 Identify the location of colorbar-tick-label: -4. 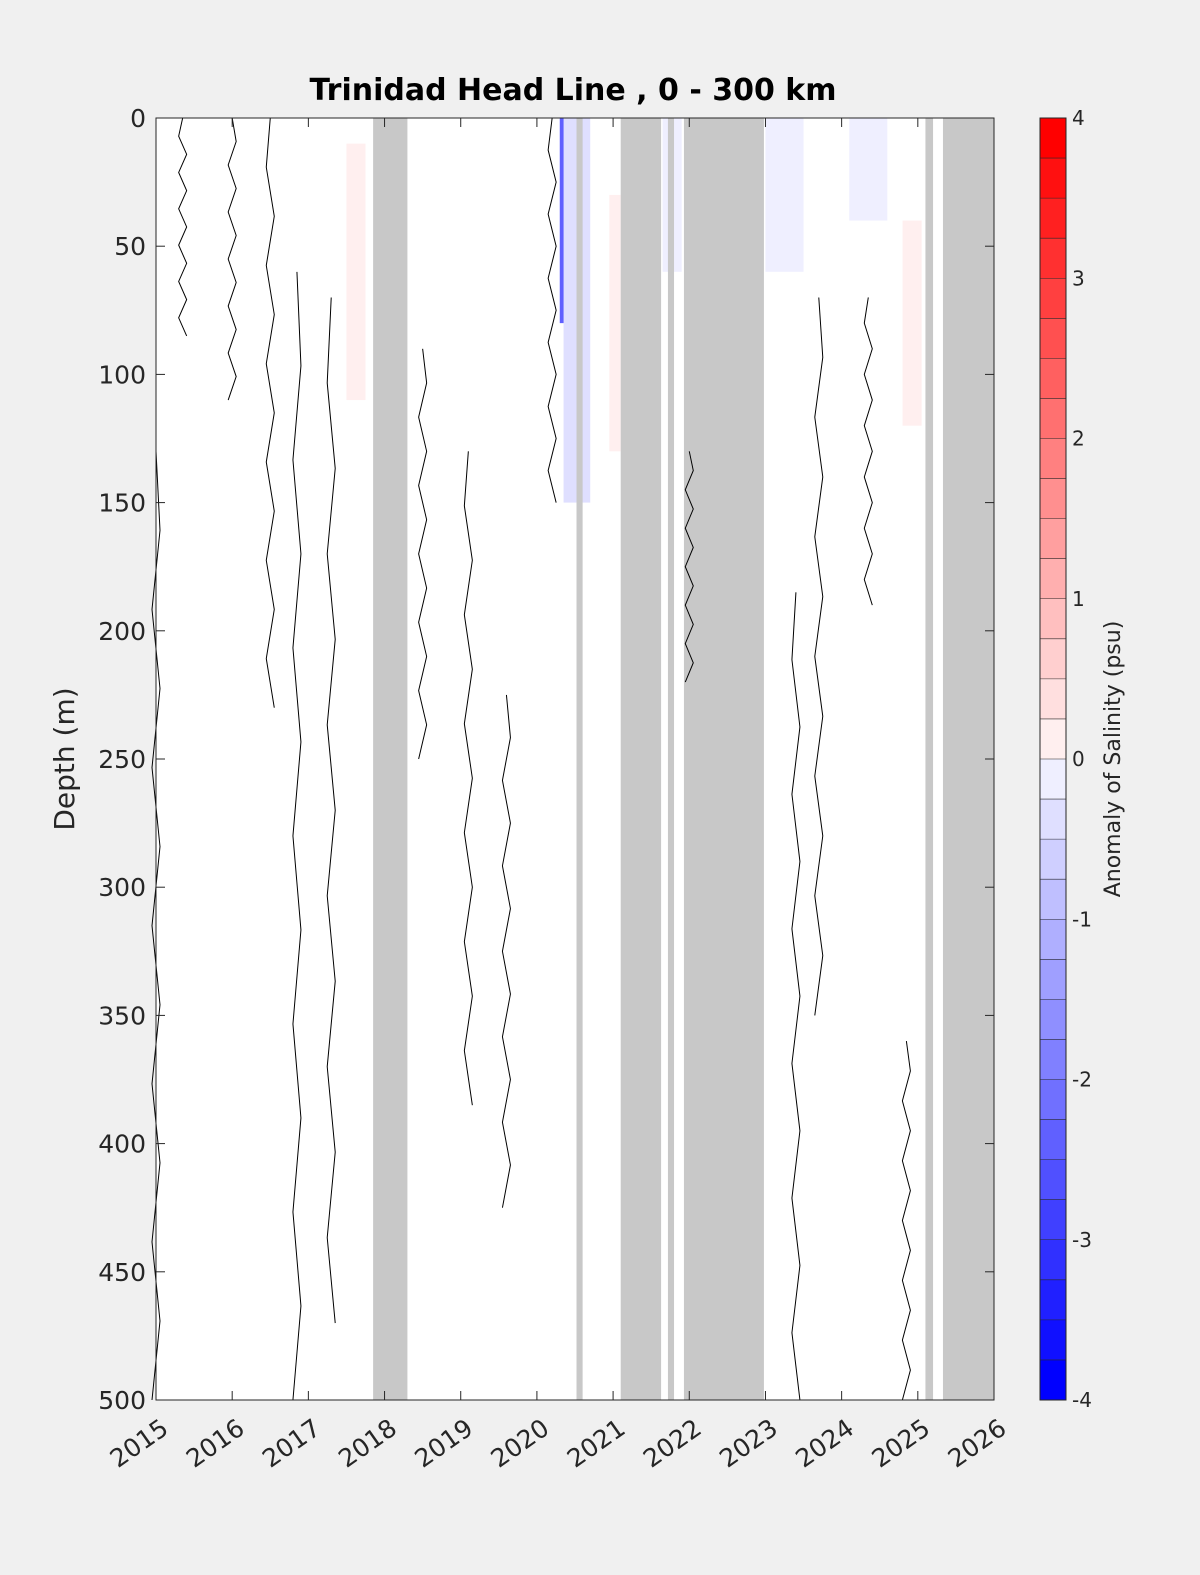
(1082, 1400).